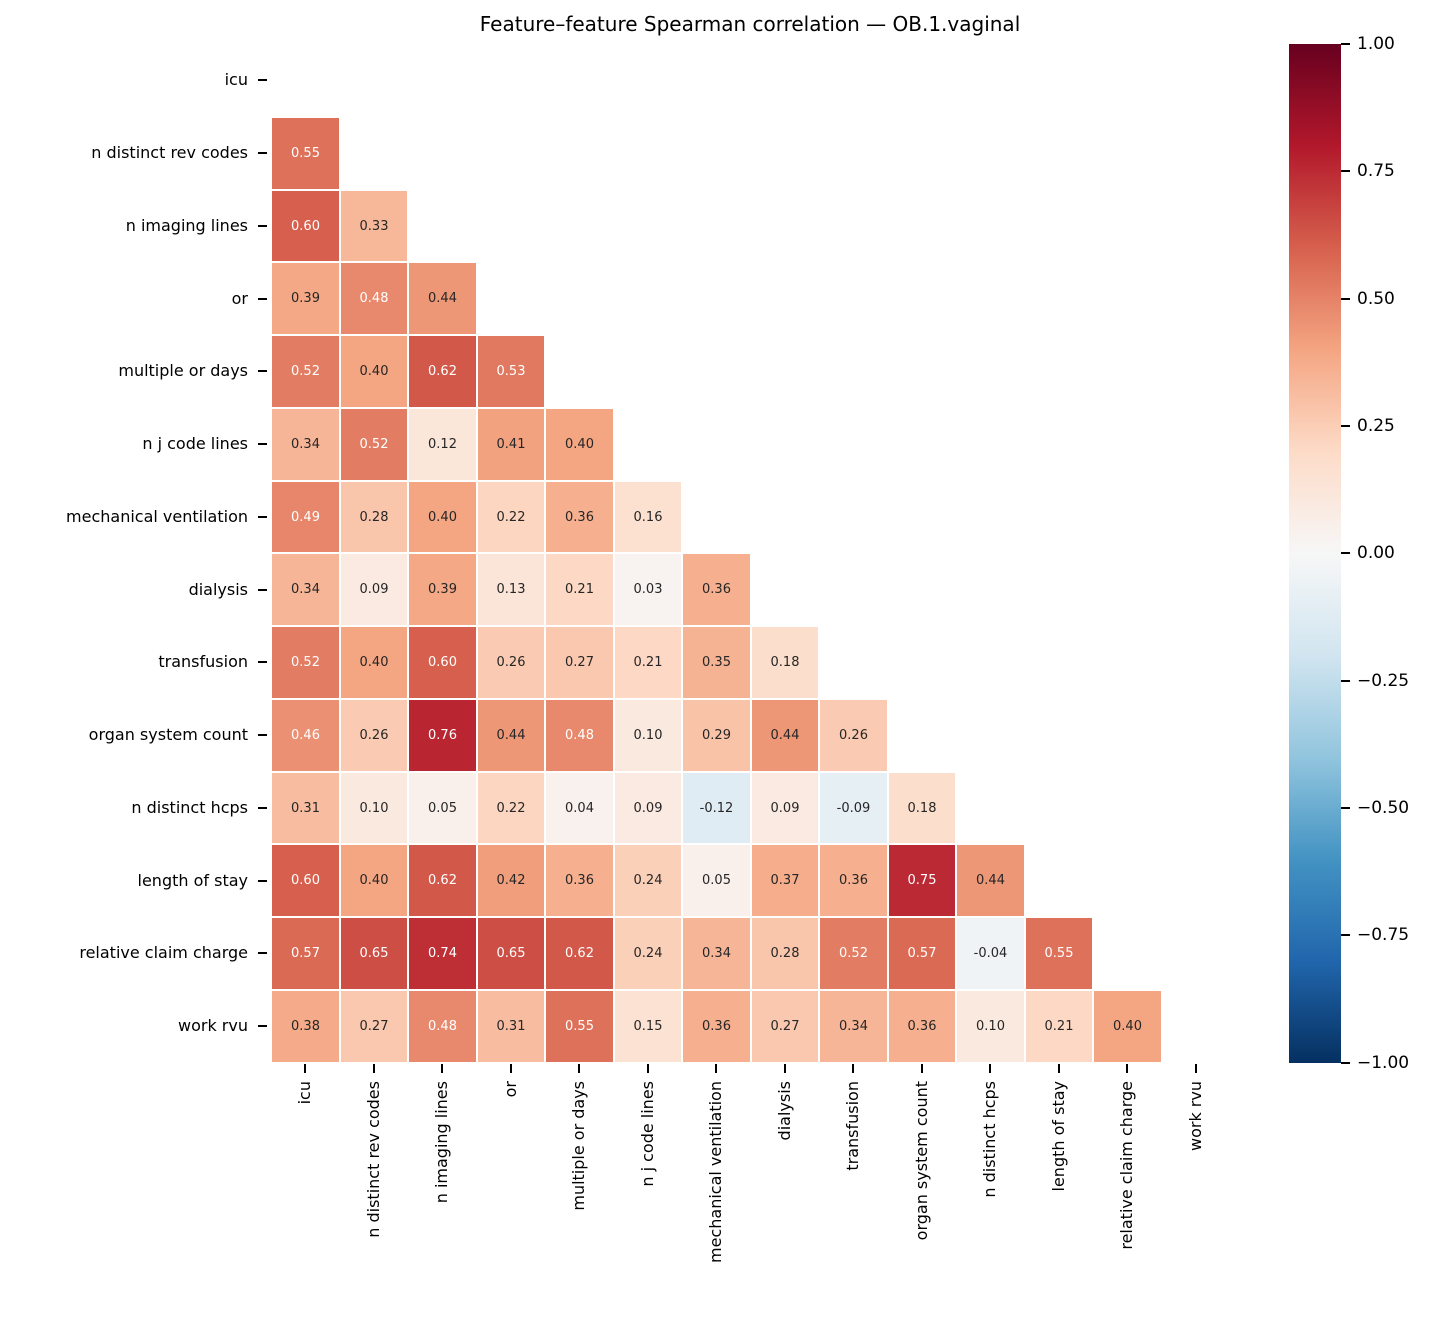  What do you see at coordinates (1315, 553) in the screenshot?
I see `colorbar-gradient` at bounding box center [1315, 553].